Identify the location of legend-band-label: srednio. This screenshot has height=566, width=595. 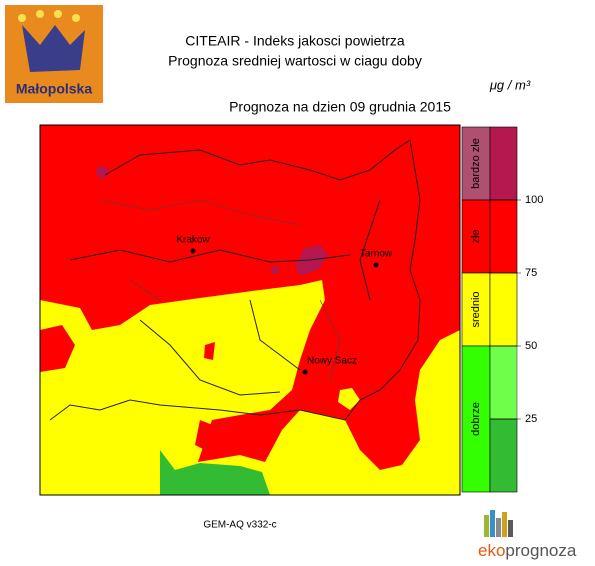
(476, 309).